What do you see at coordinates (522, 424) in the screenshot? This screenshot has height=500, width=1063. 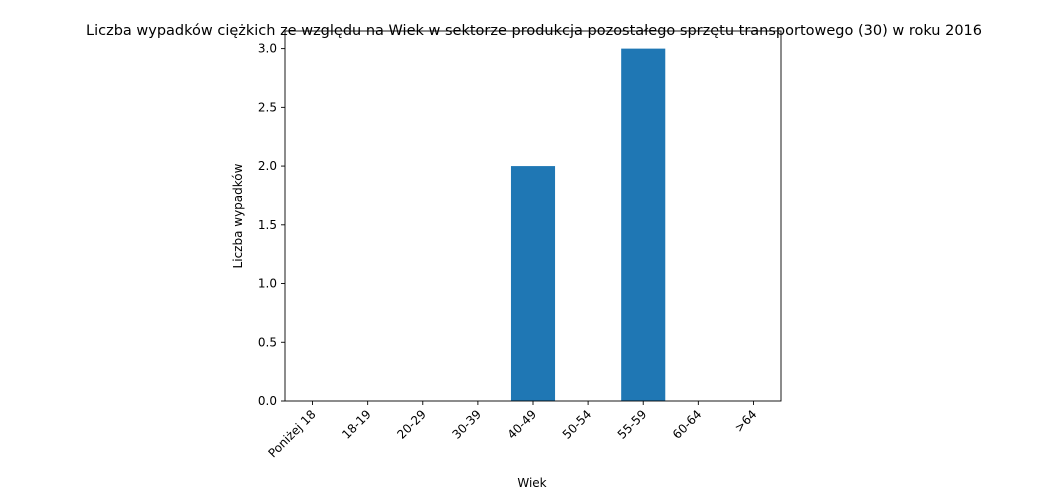 I see `x-tick-label-4: 40-49` at bounding box center [522, 424].